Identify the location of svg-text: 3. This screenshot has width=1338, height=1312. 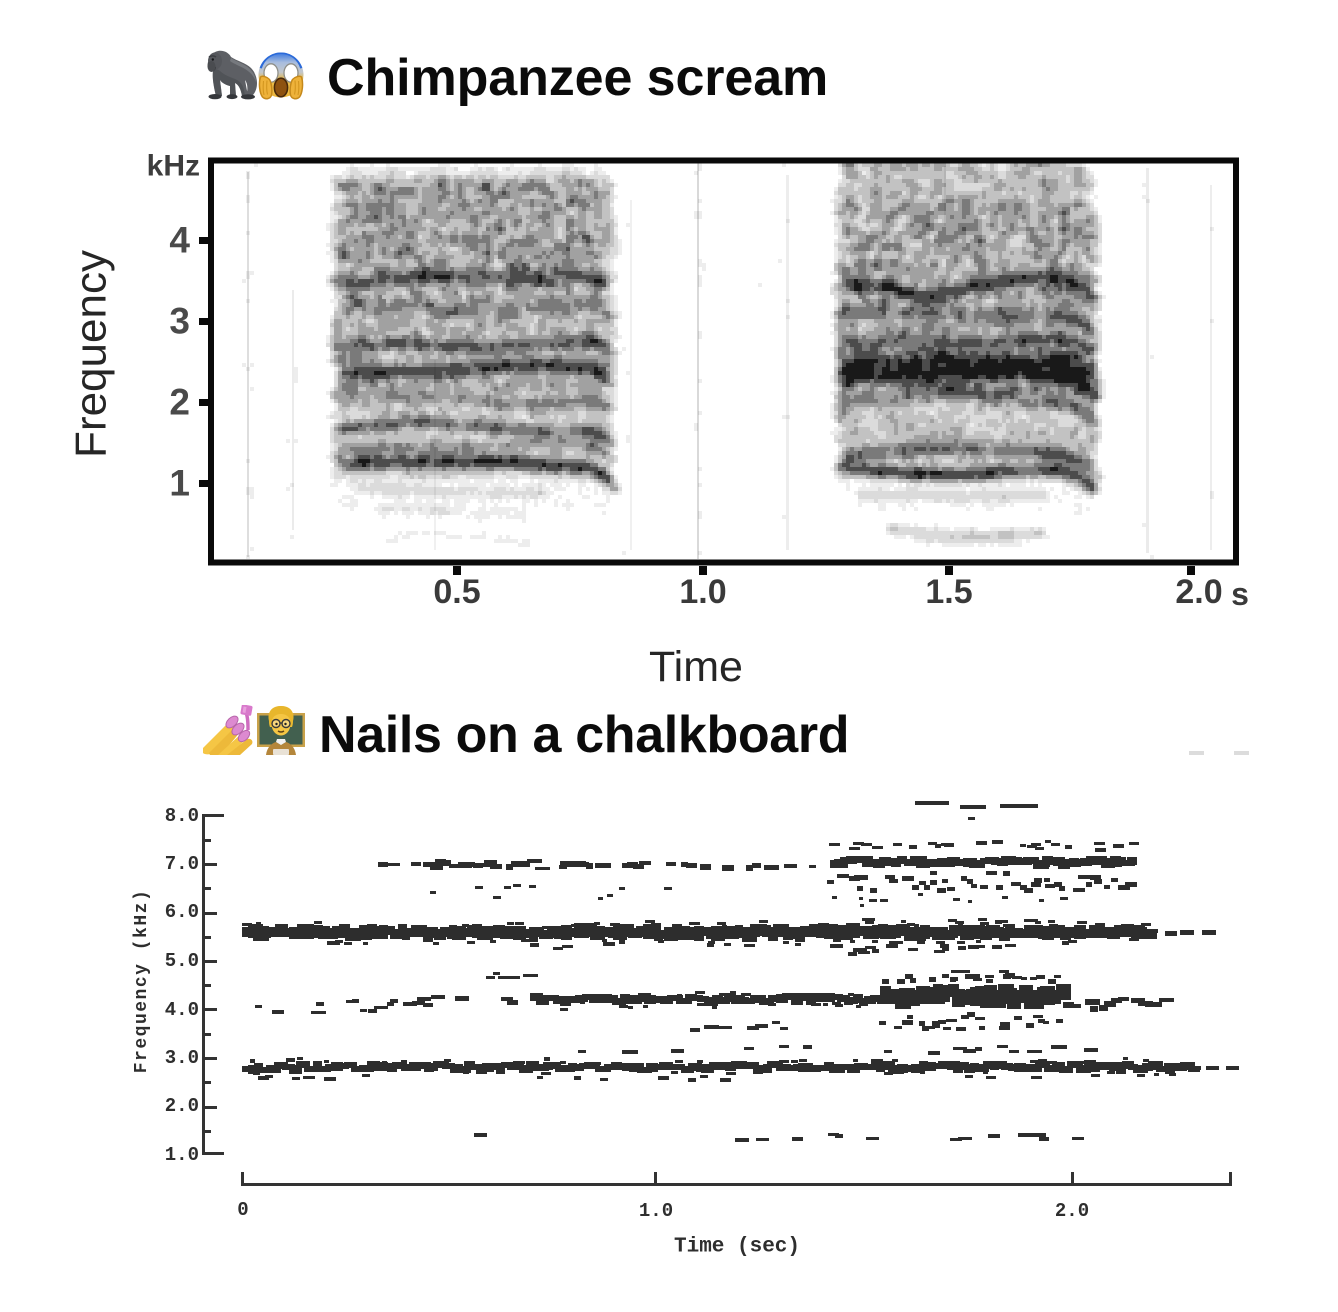
(179, 321).